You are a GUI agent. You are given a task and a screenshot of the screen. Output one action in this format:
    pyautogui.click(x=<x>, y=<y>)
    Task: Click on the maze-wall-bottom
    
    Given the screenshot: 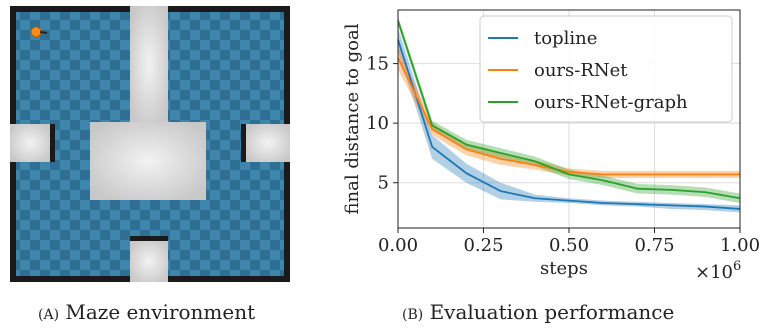 What is the action you would take?
    pyautogui.click(x=149, y=261)
    